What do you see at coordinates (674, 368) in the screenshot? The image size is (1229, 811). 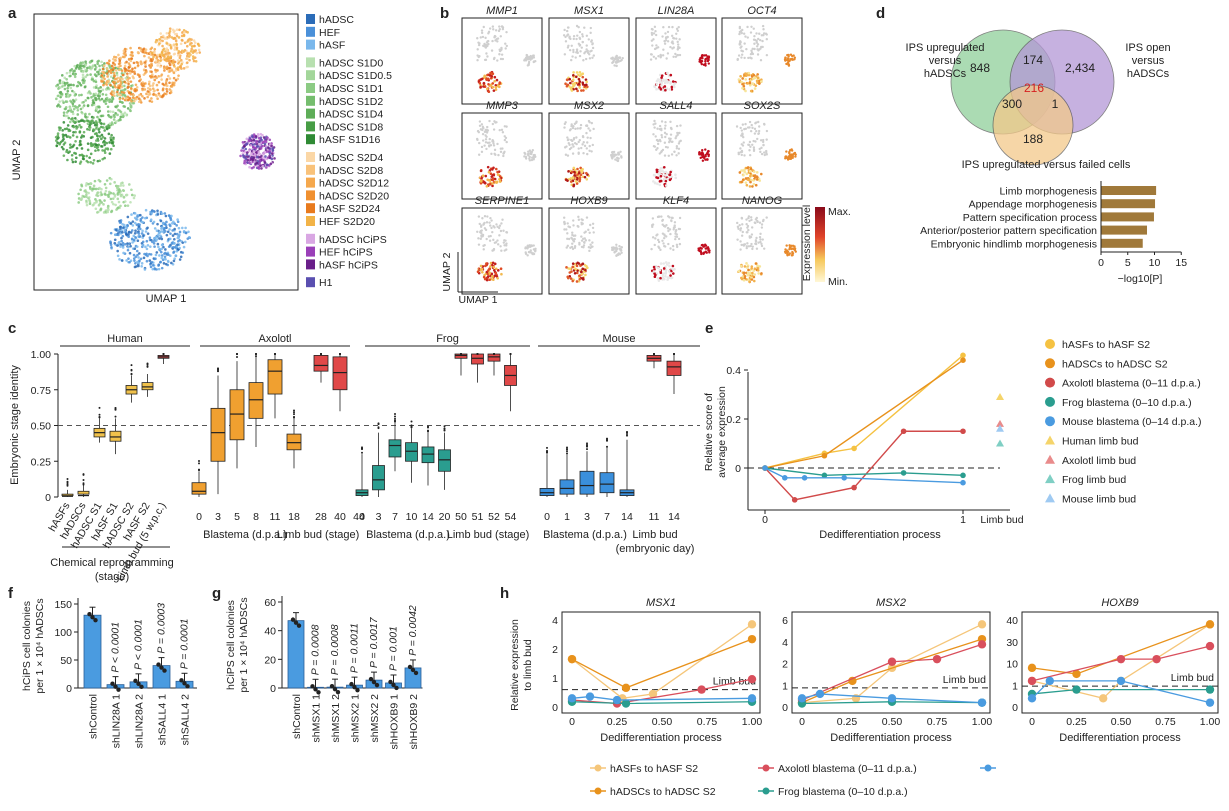 I see `mouse-box` at bounding box center [674, 368].